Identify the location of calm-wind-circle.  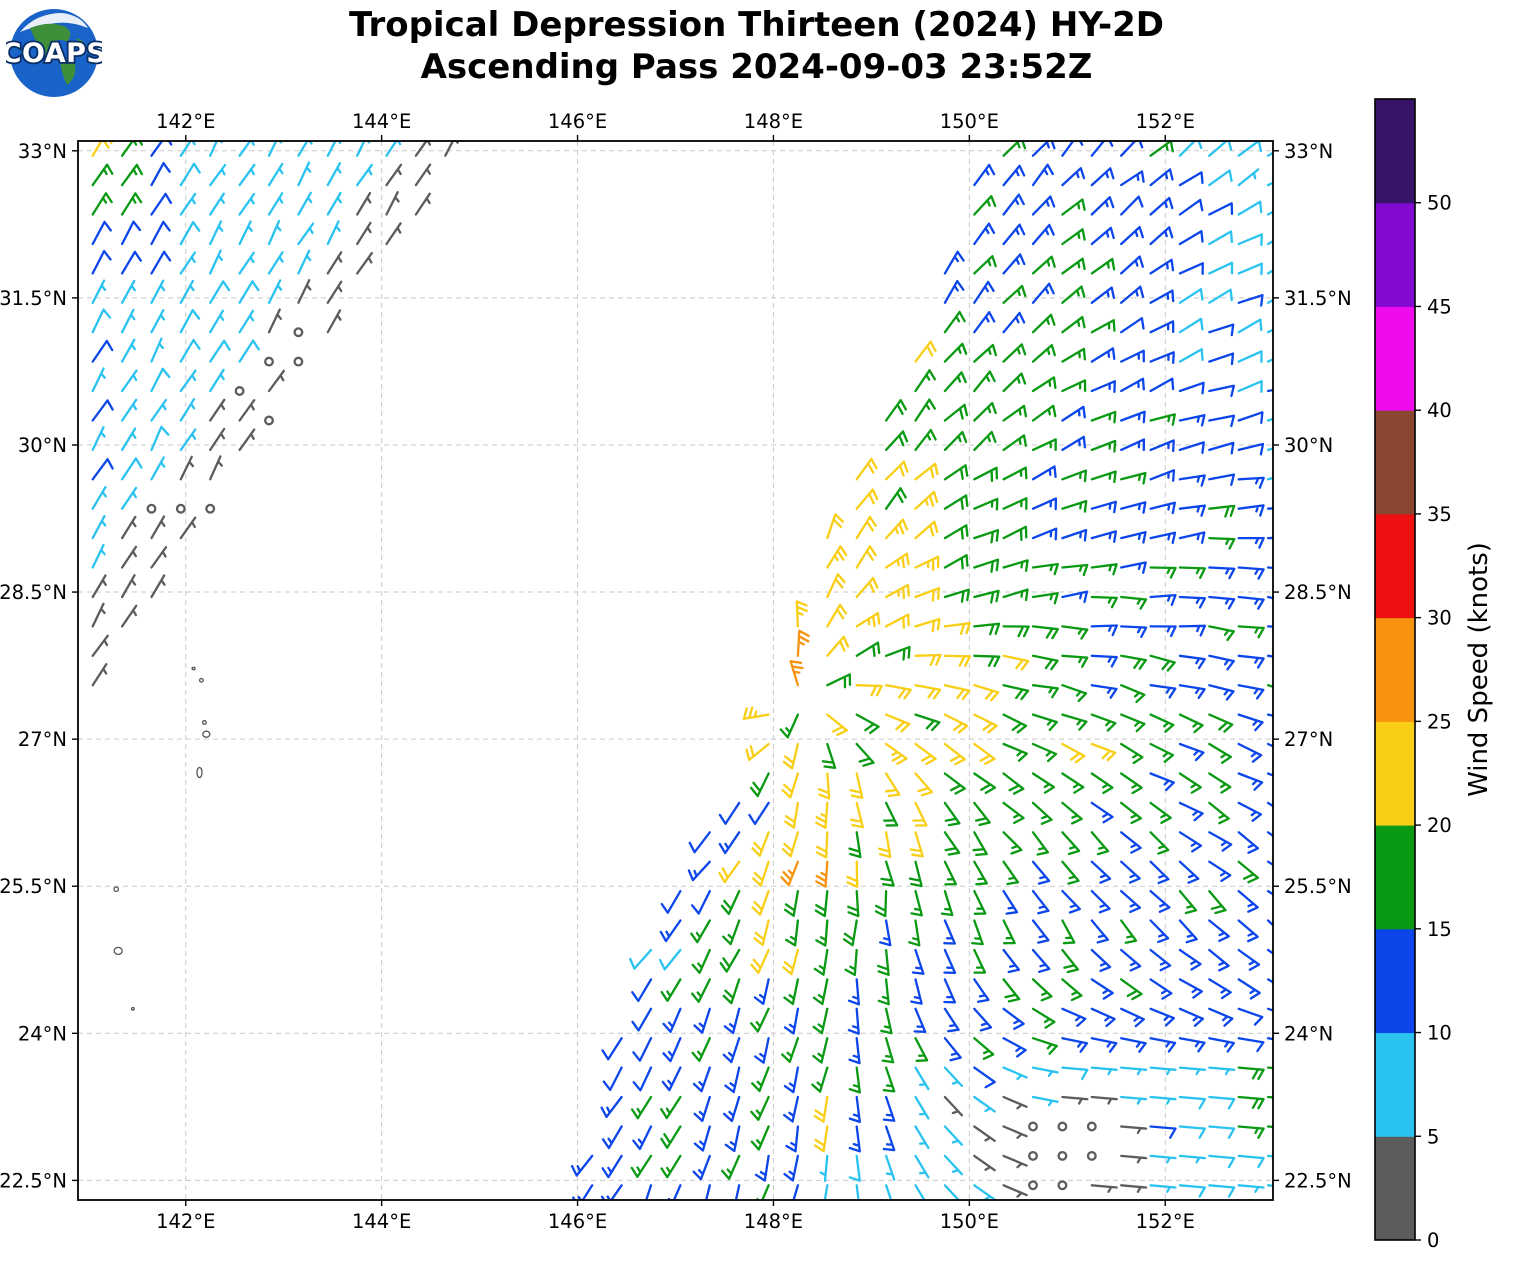
(1033, 1126).